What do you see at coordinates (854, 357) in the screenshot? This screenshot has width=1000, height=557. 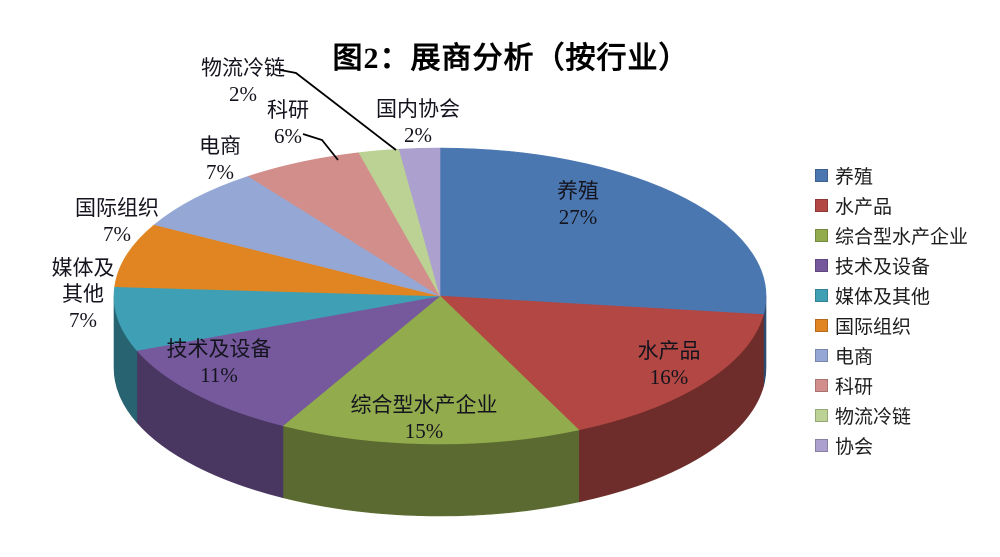 I see `legend-label: 电商` at bounding box center [854, 357].